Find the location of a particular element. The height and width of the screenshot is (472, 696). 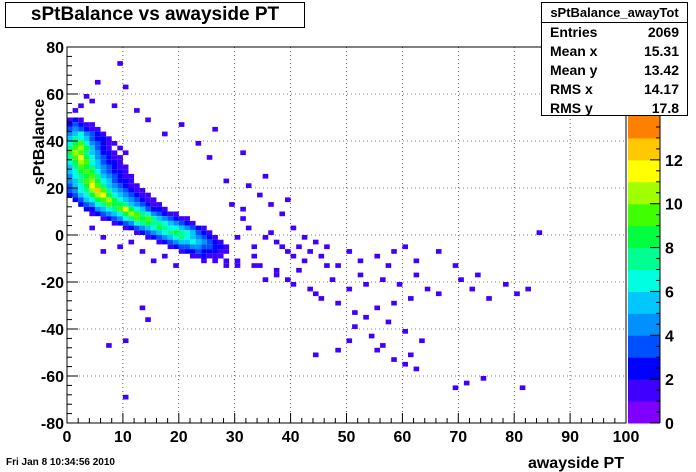

x-tick-label: 10 is located at coordinates (123, 437).